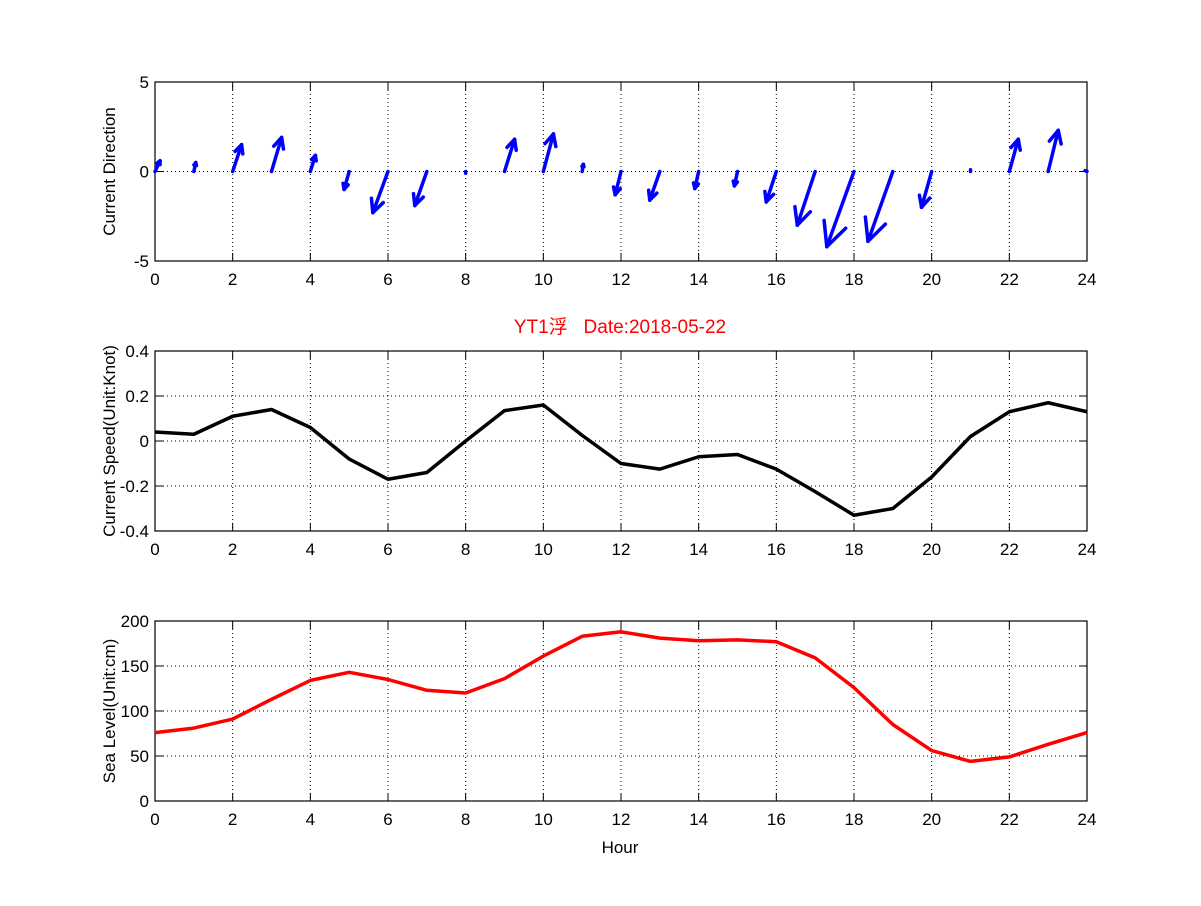 The image size is (1201, 906). I want to click on y-tick-label: 5, so click(144, 82).